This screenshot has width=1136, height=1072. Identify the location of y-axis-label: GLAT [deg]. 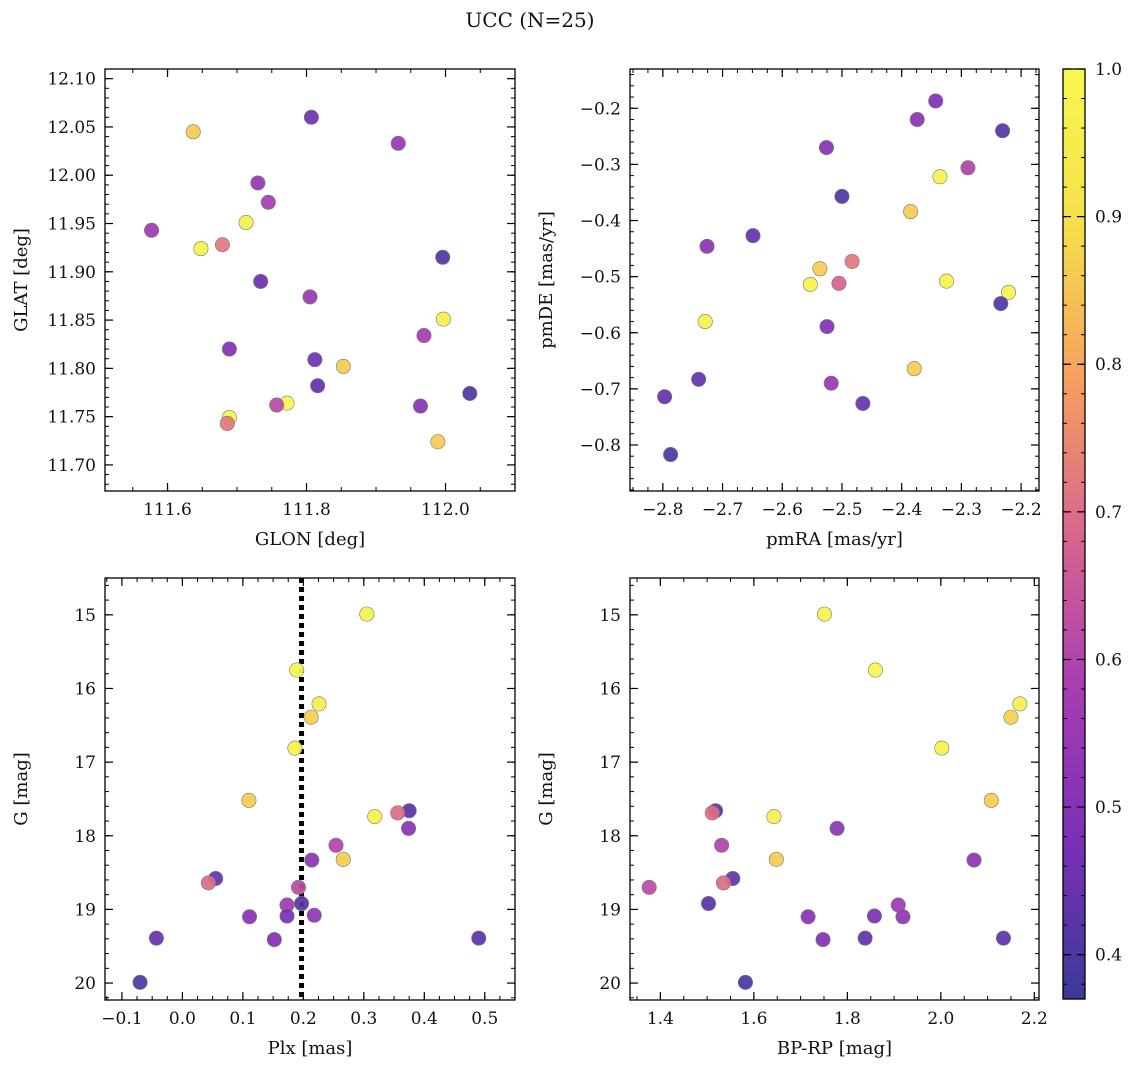
(21, 280).